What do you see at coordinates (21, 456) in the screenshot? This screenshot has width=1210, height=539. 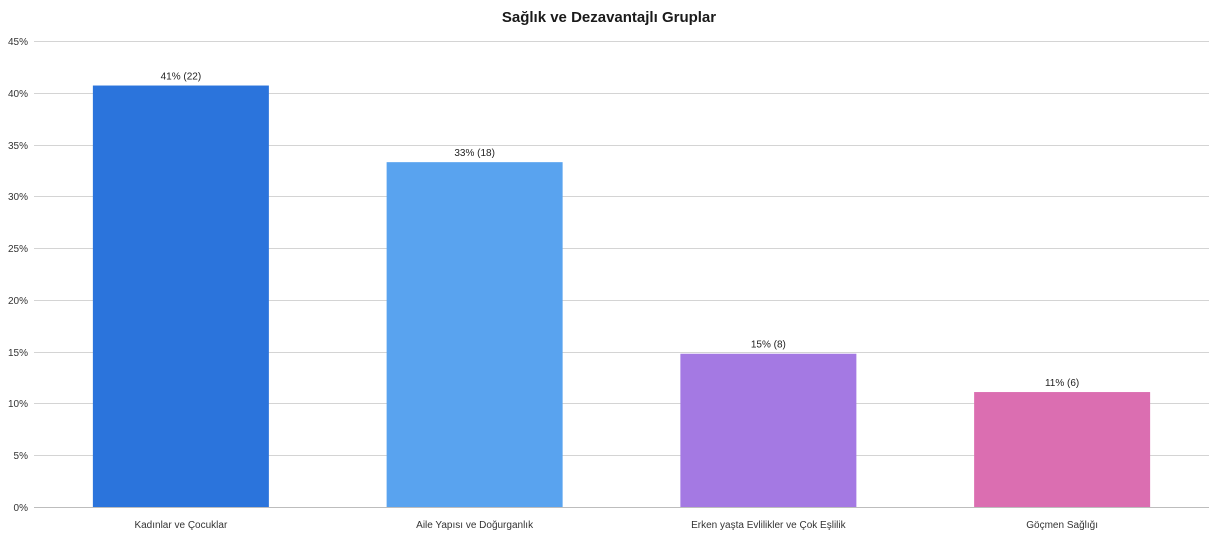 I see `y-tick-label: 5%` at bounding box center [21, 456].